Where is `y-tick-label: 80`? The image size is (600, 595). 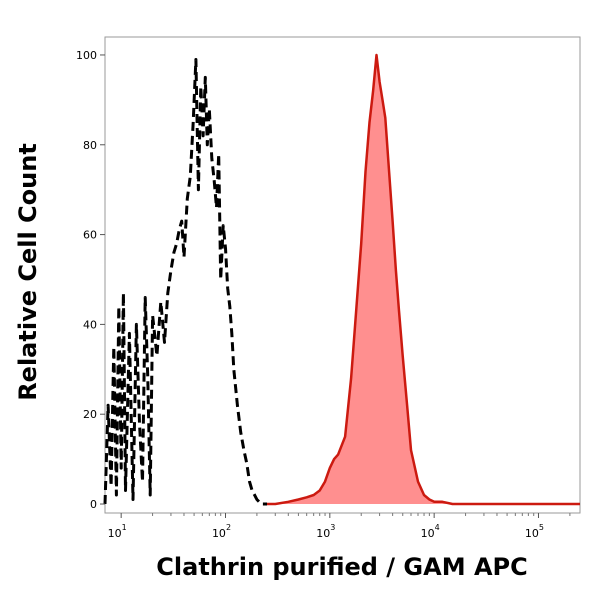 y-tick-label: 80 is located at coordinates (90, 145).